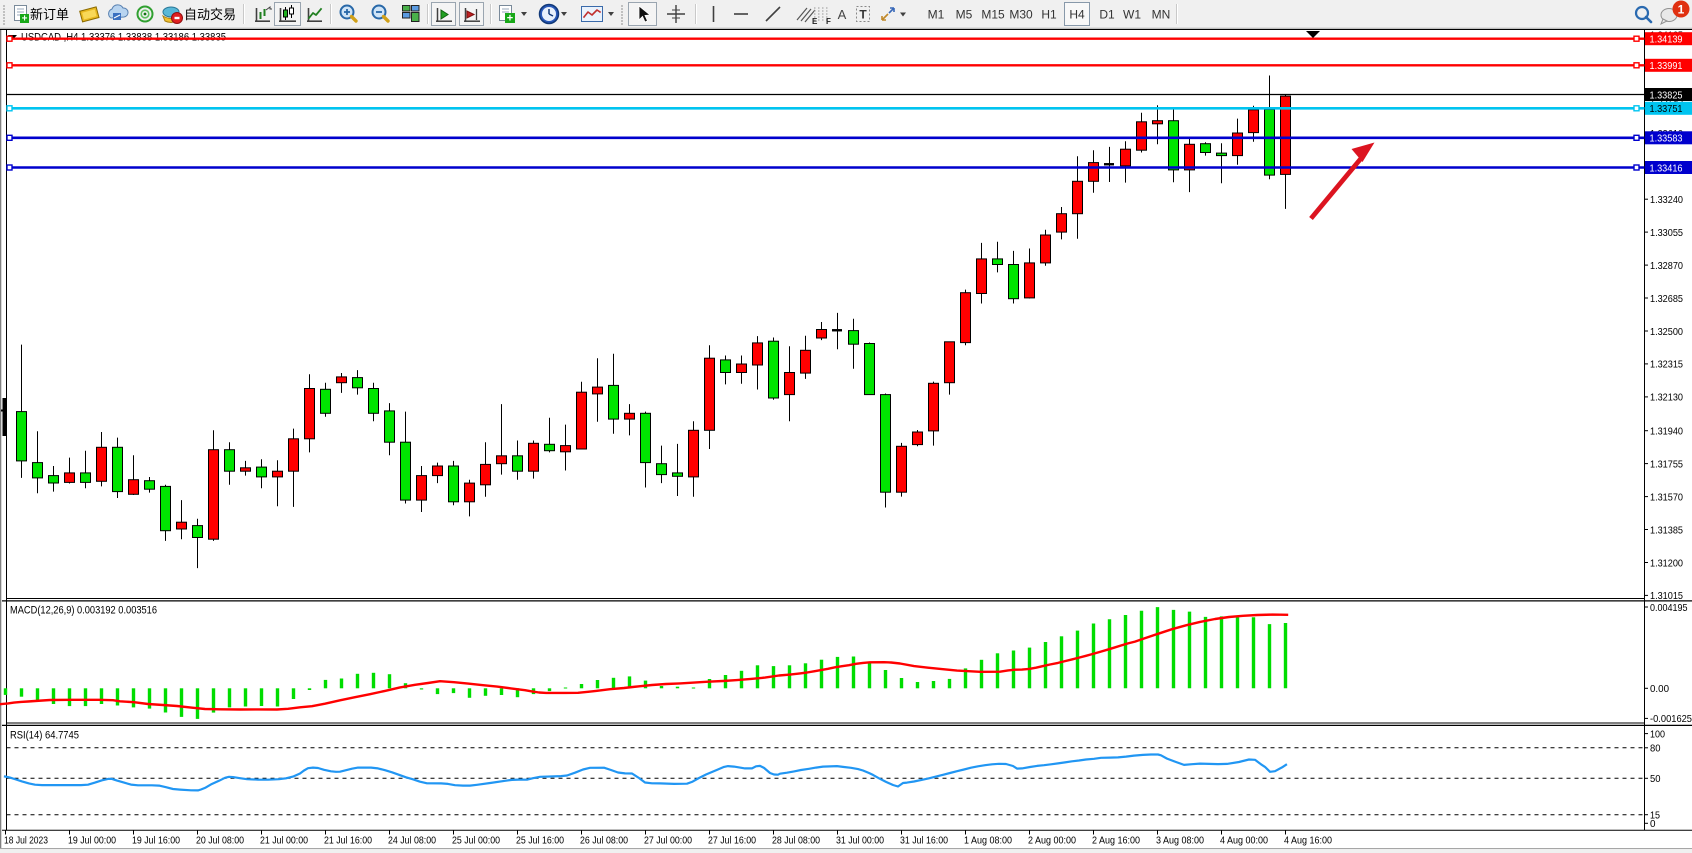  What do you see at coordinates (1655, 749) in the screenshot?
I see `svg-text: 80` at bounding box center [1655, 749].